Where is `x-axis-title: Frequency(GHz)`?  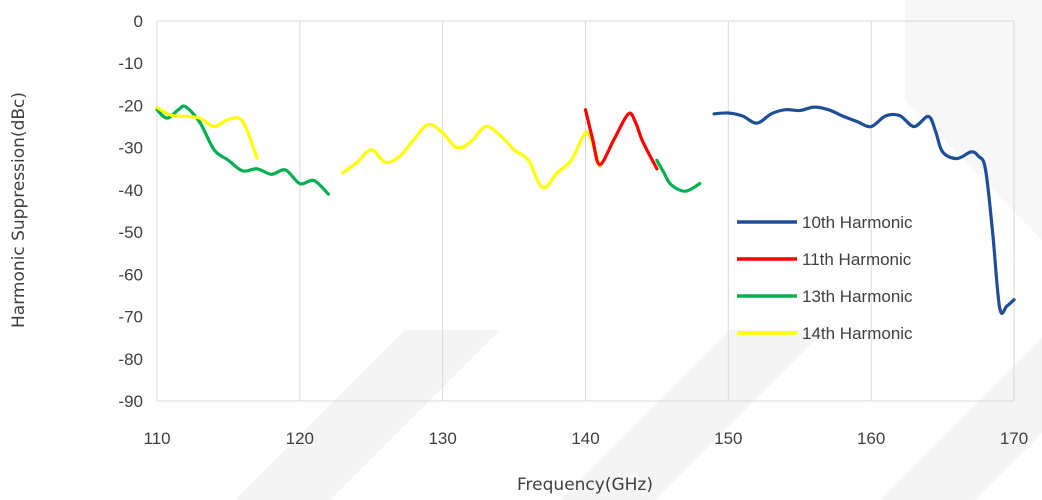
x-axis-title: Frequency(GHz) is located at coordinates (585, 485).